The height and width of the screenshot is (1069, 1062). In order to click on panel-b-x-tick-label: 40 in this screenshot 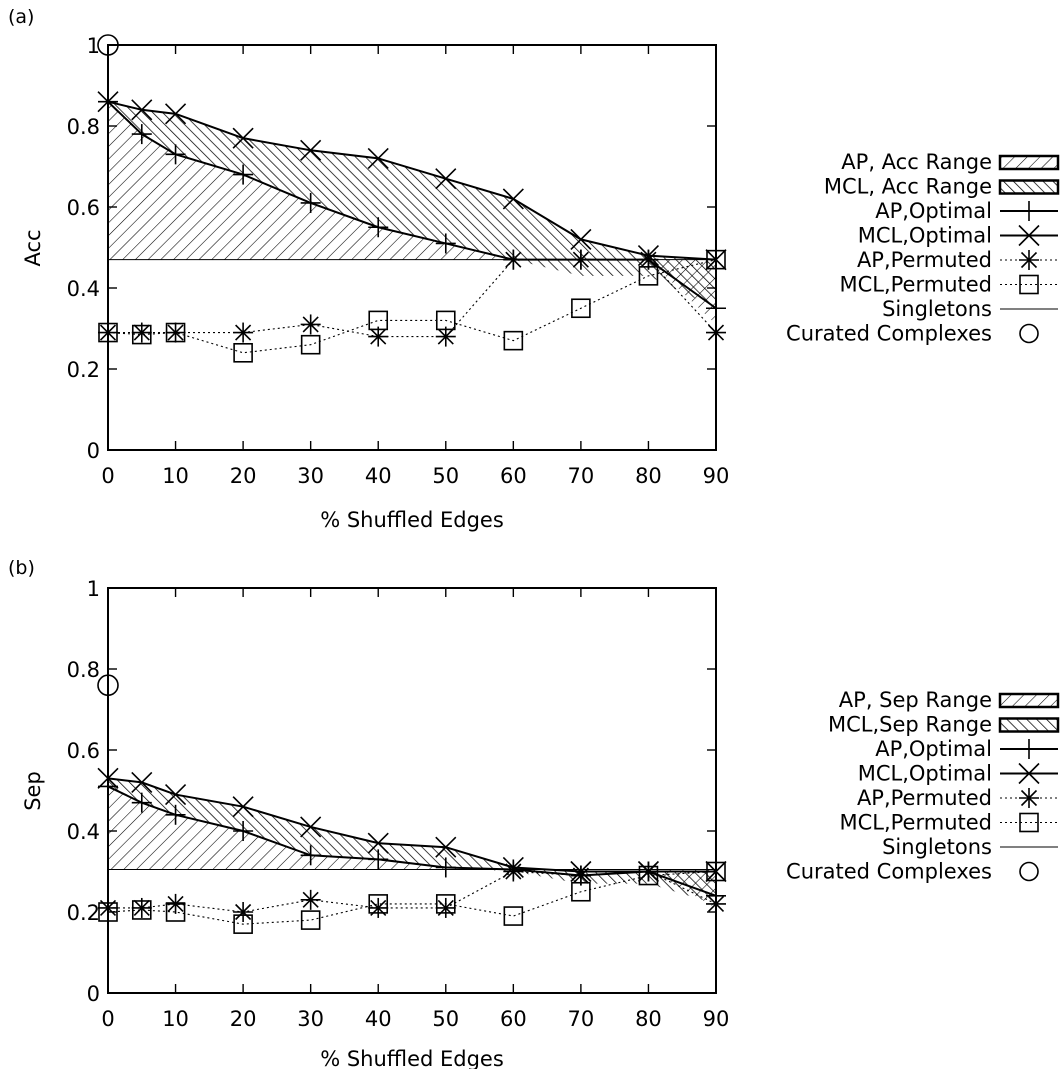, I will do `click(378, 1019)`.